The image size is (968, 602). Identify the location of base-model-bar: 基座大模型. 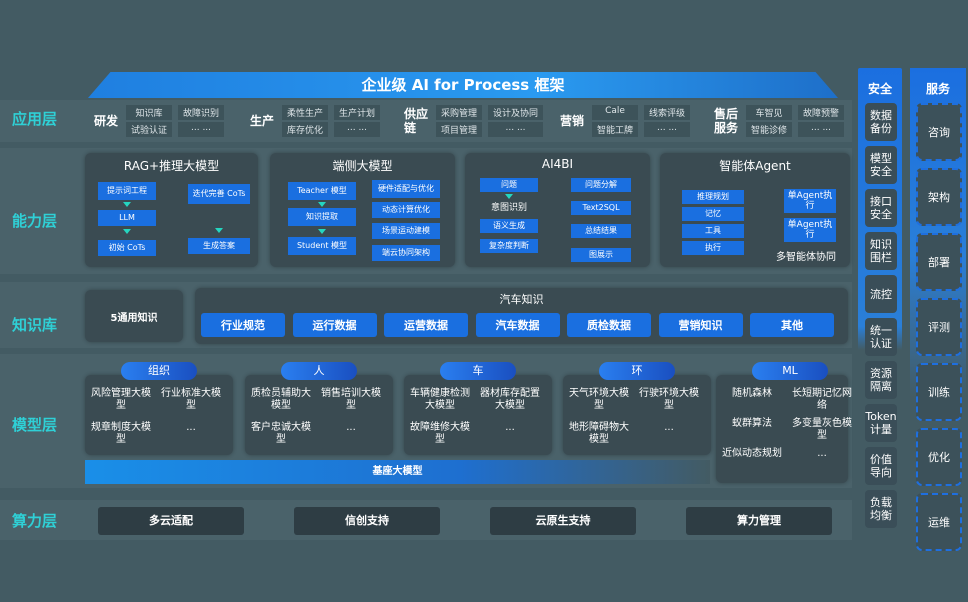
(397, 472).